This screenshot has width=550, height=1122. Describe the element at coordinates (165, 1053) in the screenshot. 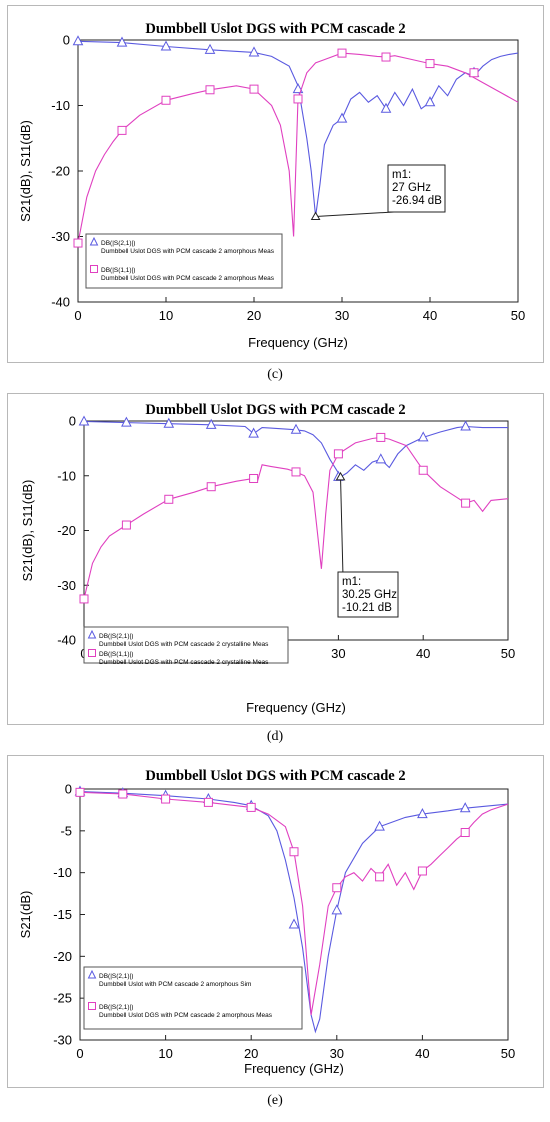

I see `x-tick-label: 10` at that location.